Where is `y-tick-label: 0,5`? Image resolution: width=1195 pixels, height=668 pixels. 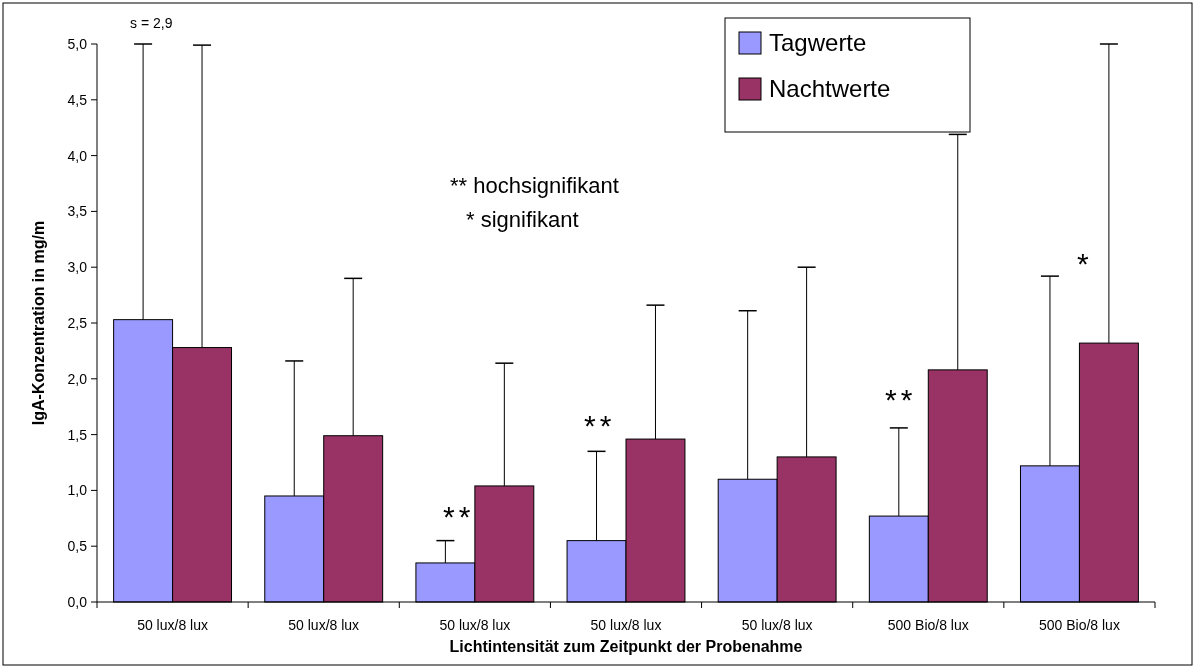
y-tick-label: 0,5 is located at coordinates (77, 546).